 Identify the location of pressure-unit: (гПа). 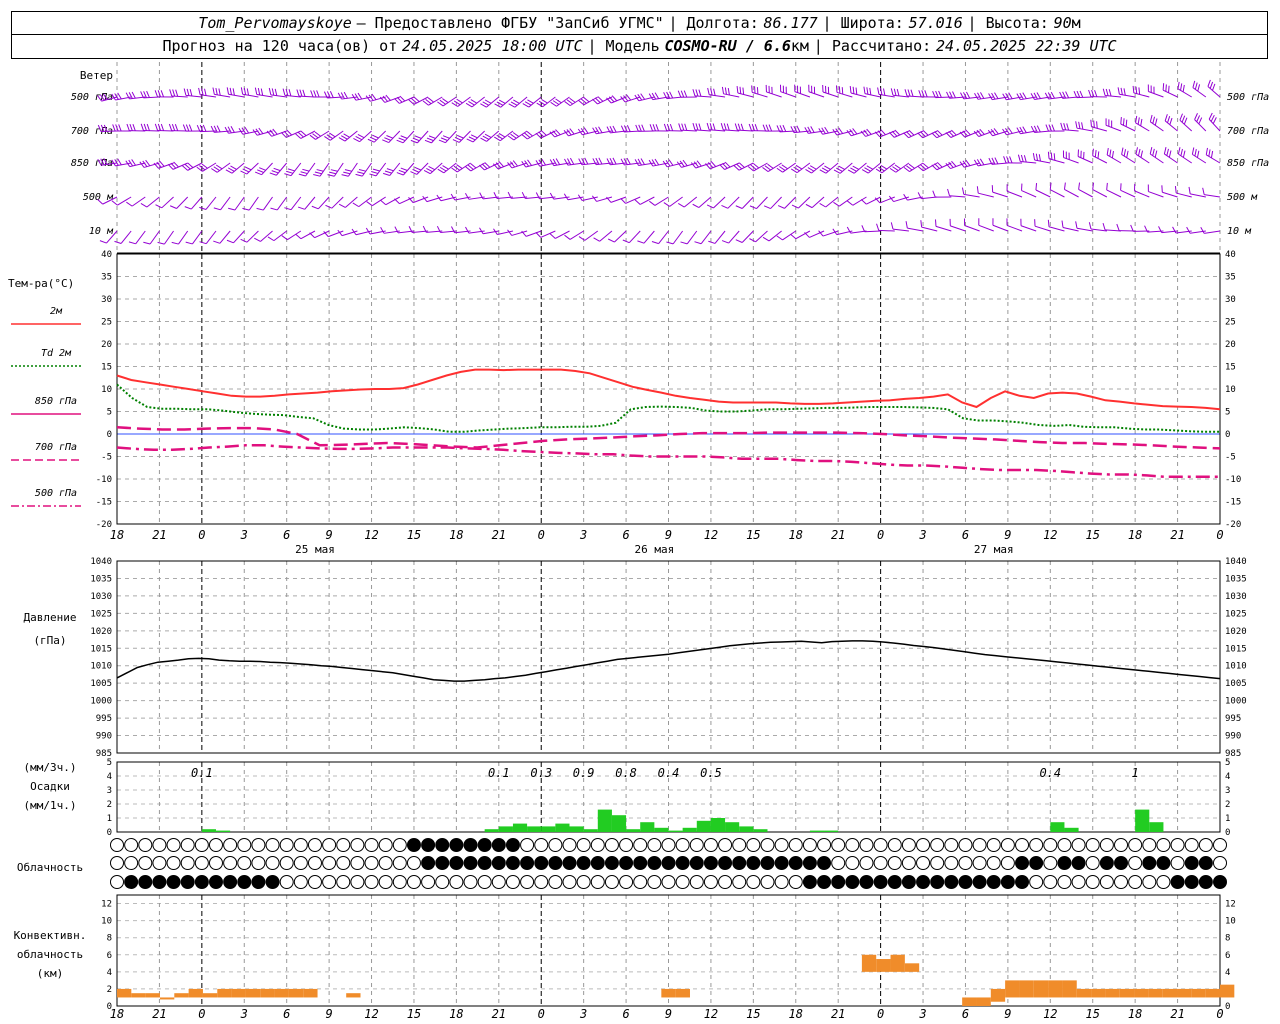
(49, 640).